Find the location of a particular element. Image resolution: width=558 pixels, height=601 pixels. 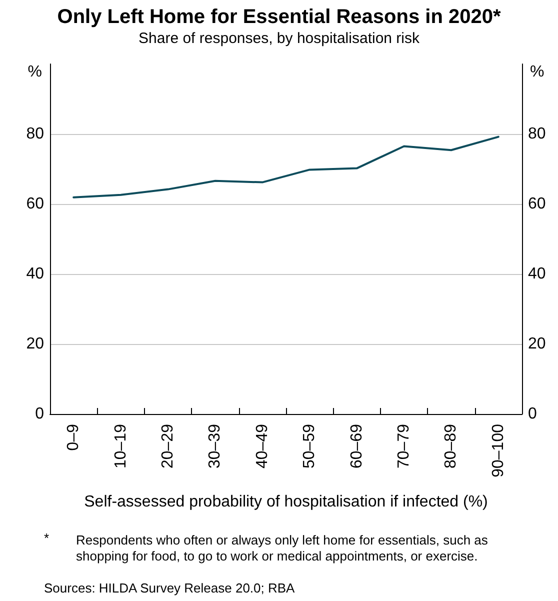

chart-subtitle: Share of responses, by hospitalisation risk is located at coordinates (279, 38).